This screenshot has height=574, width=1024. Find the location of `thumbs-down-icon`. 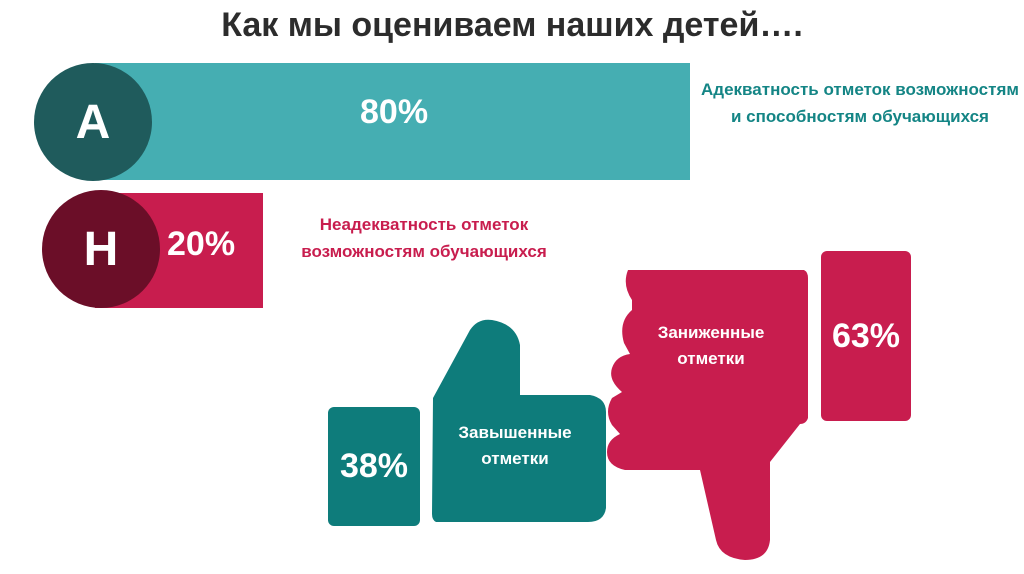

thumbs-down-icon is located at coordinates (707, 415).